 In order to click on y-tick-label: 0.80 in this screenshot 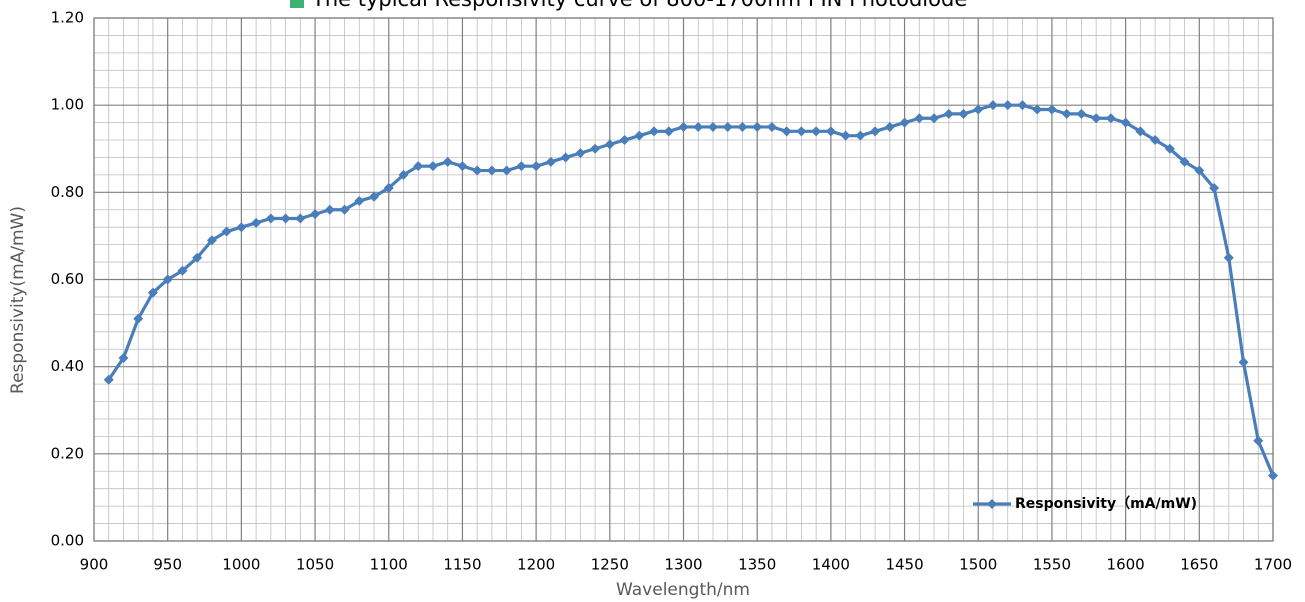, I will do `click(67, 192)`.